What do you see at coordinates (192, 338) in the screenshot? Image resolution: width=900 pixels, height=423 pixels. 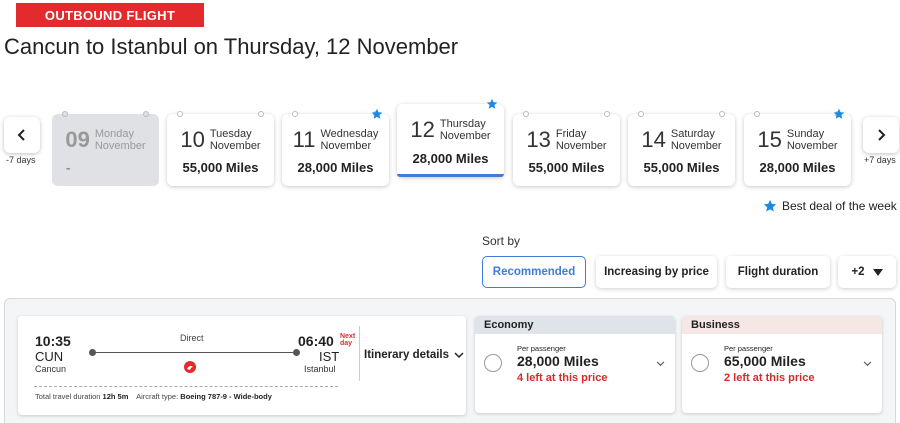 I see `stops-label: Direct` at bounding box center [192, 338].